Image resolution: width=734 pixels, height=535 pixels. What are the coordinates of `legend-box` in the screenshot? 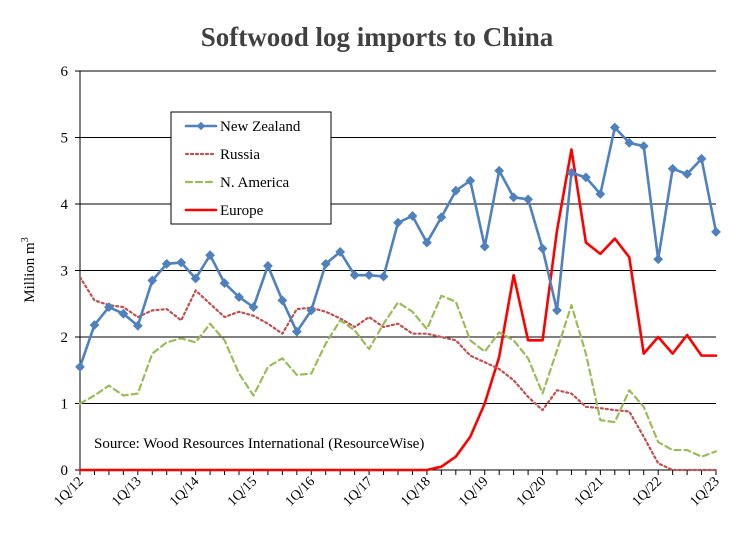 It's located at (251, 168).